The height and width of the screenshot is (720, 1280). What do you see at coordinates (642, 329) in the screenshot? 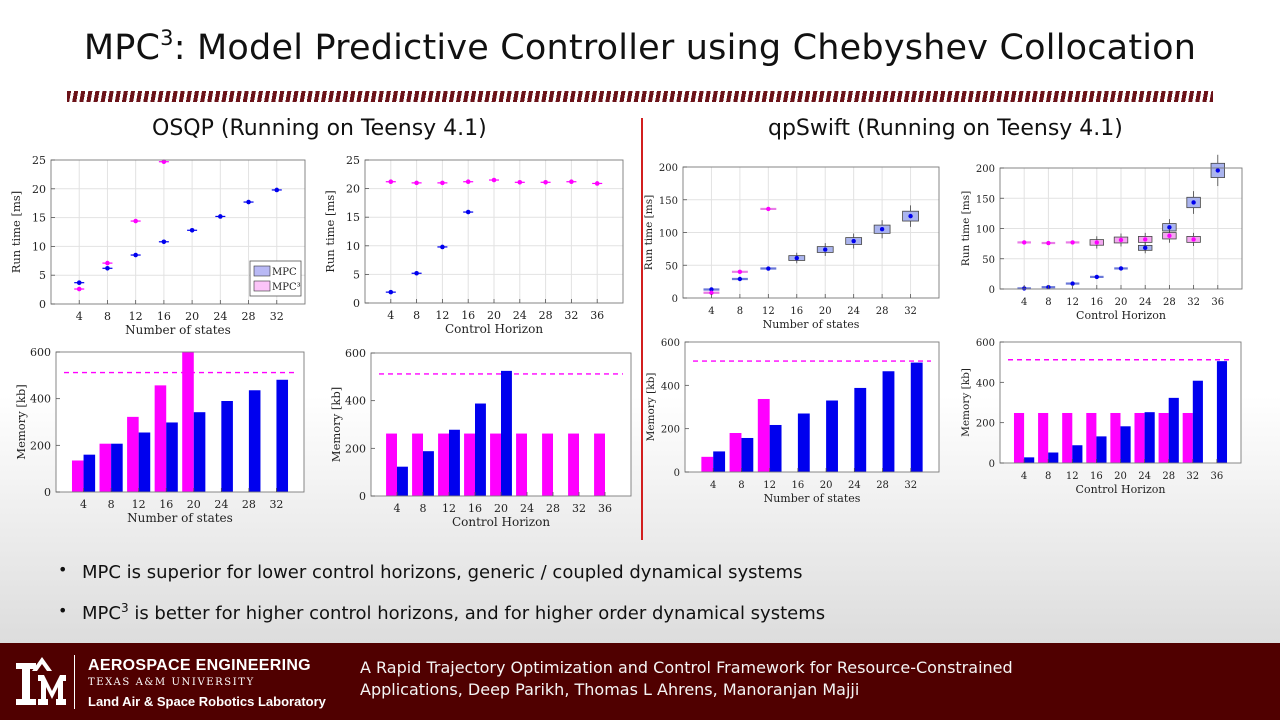
I see `section-divider` at bounding box center [642, 329].